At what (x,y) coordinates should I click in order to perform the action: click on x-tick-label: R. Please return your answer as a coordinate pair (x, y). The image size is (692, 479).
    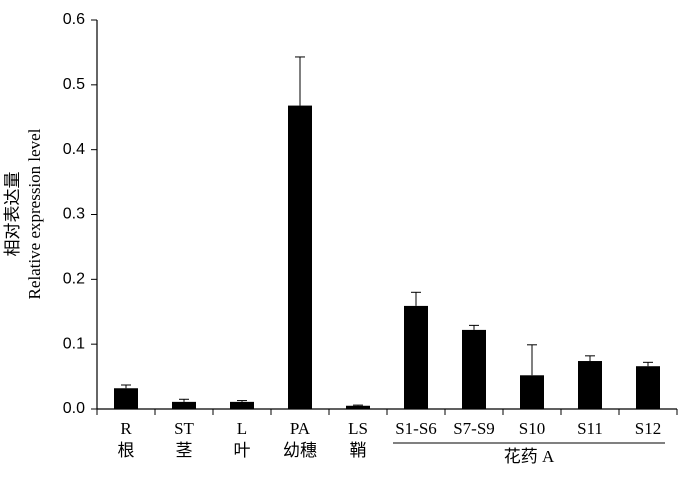
    Looking at the image, I should click on (126, 428).